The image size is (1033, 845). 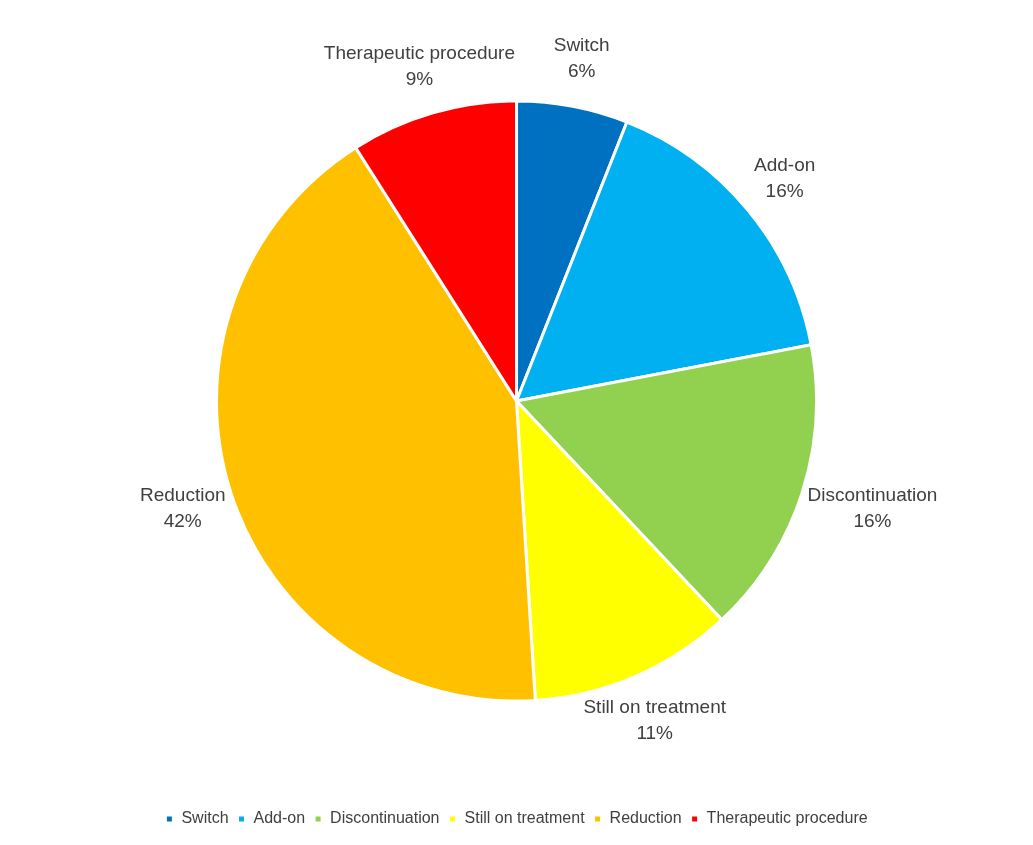 What do you see at coordinates (655, 732) in the screenshot?
I see `data-label: 11%` at bounding box center [655, 732].